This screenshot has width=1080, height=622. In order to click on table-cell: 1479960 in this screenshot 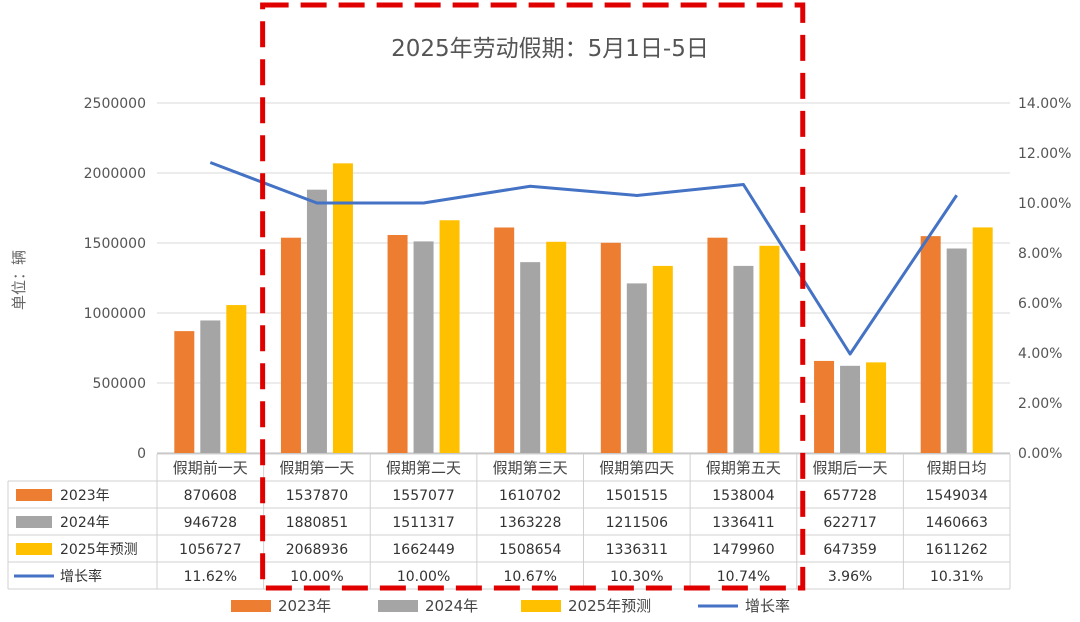, I will do `click(743, 550)`.